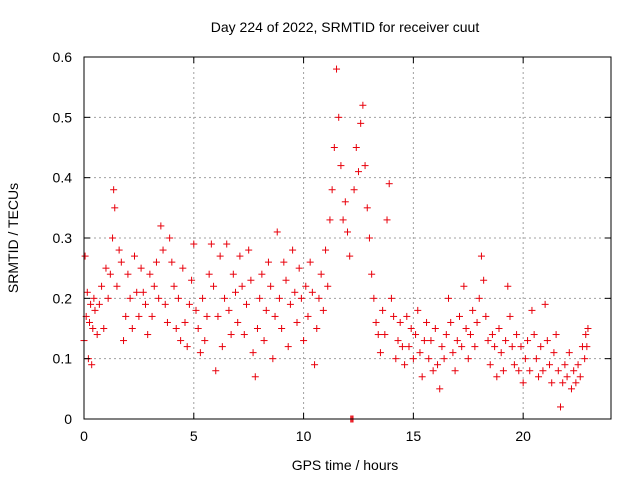 The image size is (640, 480). What do you see at coordinates (63, 178) in the screenshot?
I see `y-tick-label: 0.4` at bounding box center [63, 178].